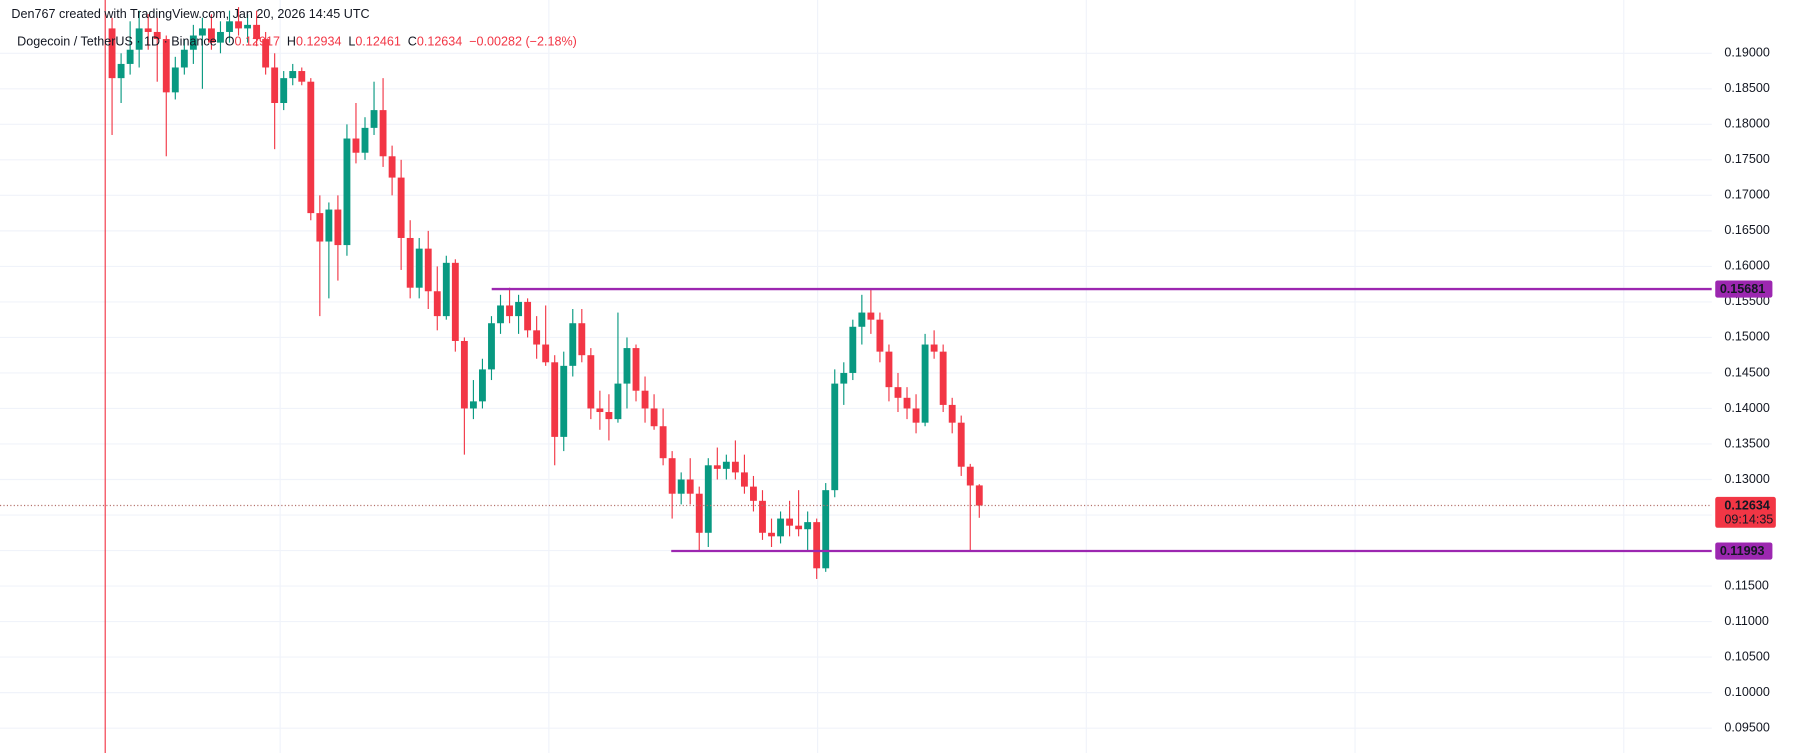 This screenshot has width=1793, height=753. I want to click on y-tick-label: 0.16000, so click(1746, 266).